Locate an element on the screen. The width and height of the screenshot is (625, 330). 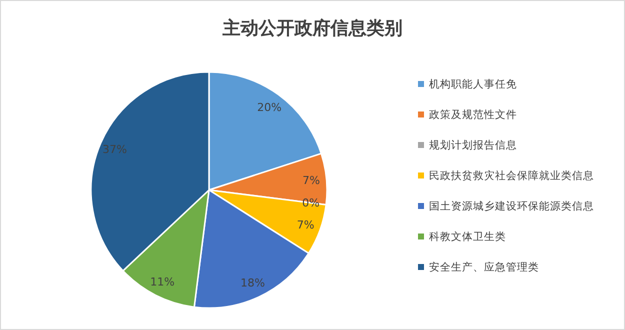
legend-label: 国土资源城乡建设环保能源类信息 is located at coordinates (511, 206).